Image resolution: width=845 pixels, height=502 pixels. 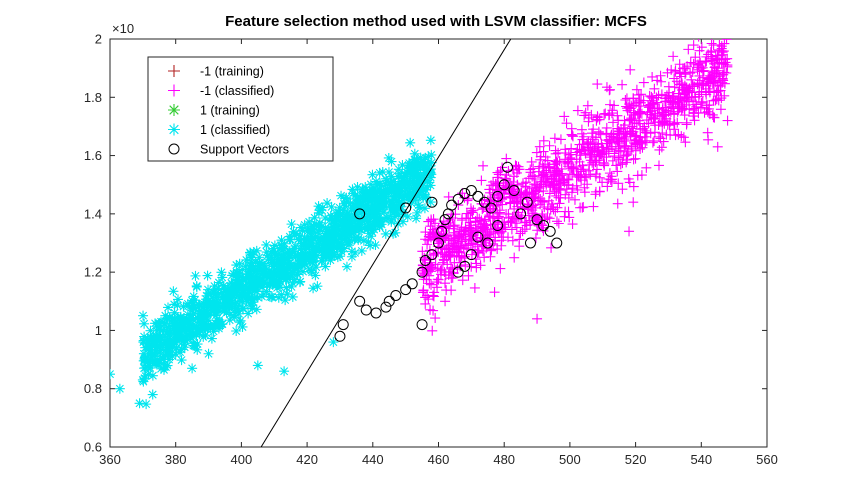 I want to click on x-tick-label: 380, so click(x=176, y=459).